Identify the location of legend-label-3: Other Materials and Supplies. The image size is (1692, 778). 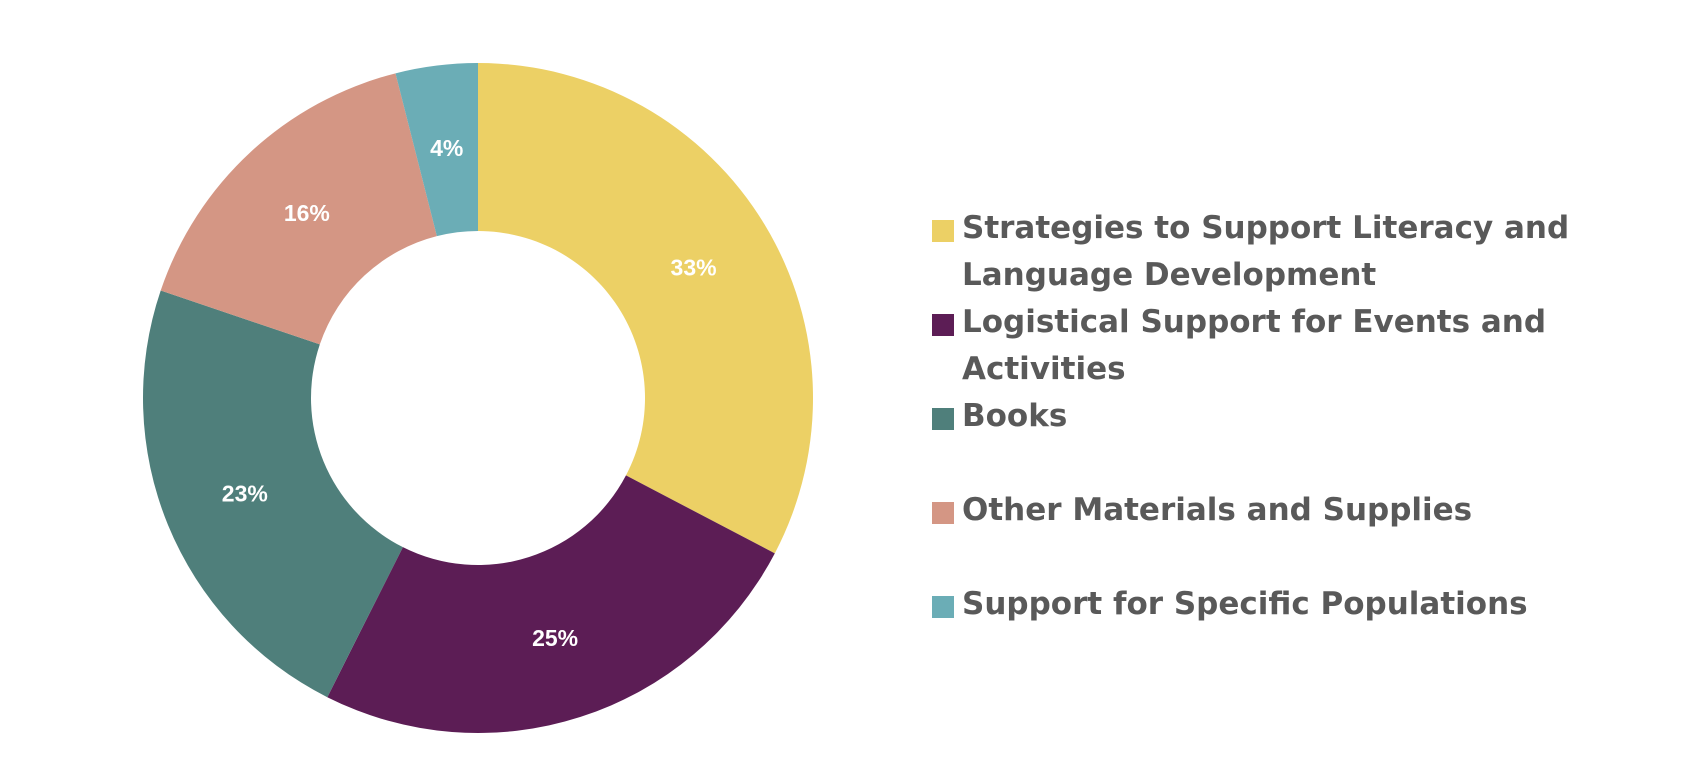
(1217, 510).